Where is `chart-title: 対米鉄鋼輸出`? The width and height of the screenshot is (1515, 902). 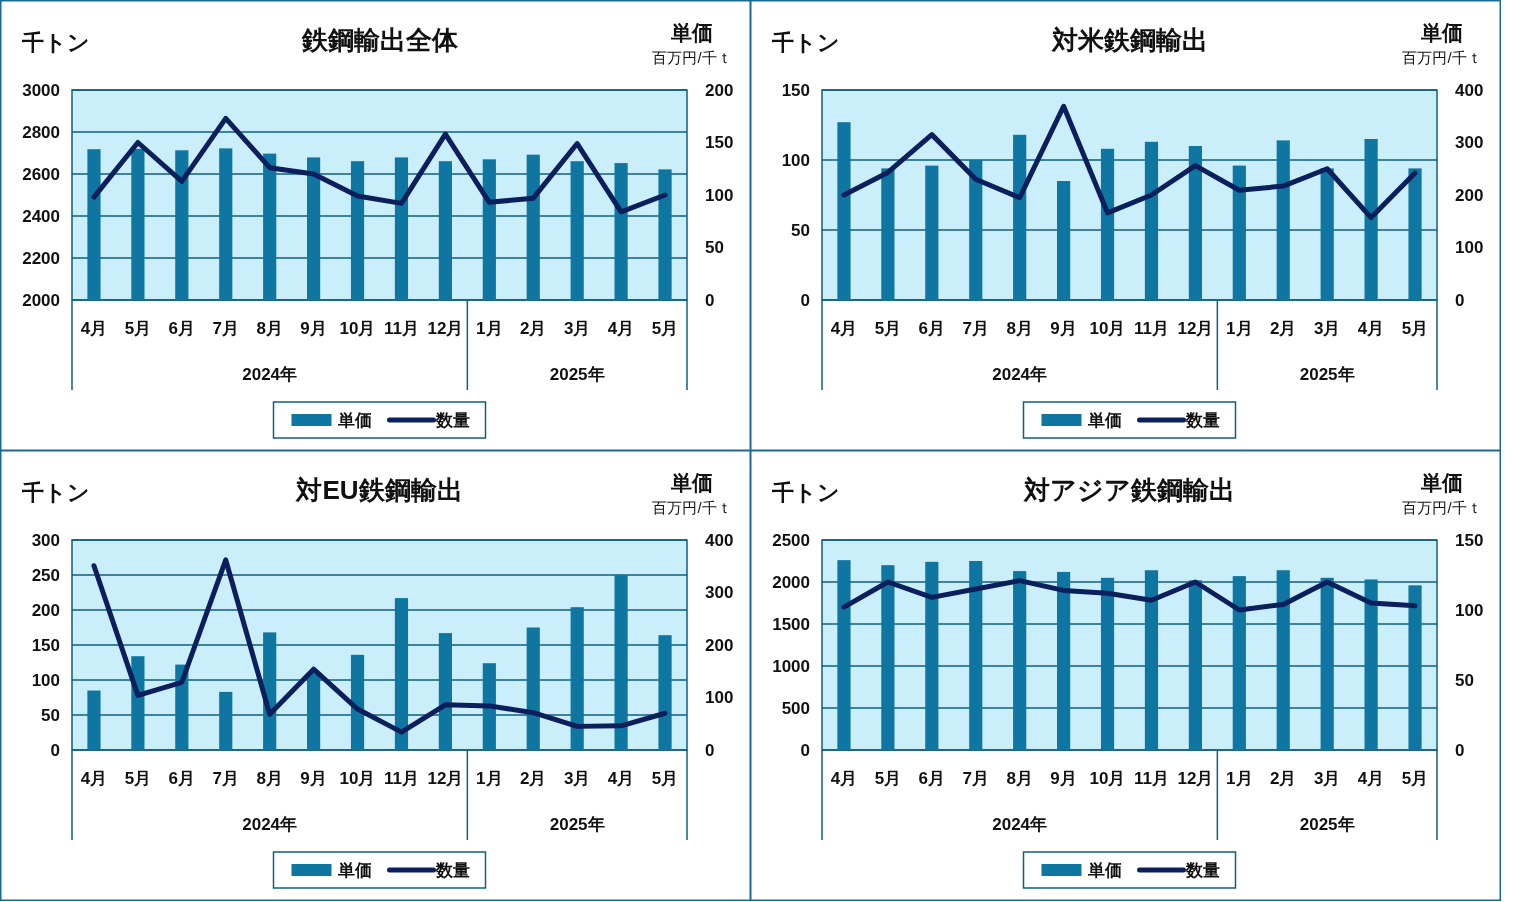 chart-title: 対米鉄鋼輸出 is located at coordinates (1129, 40).